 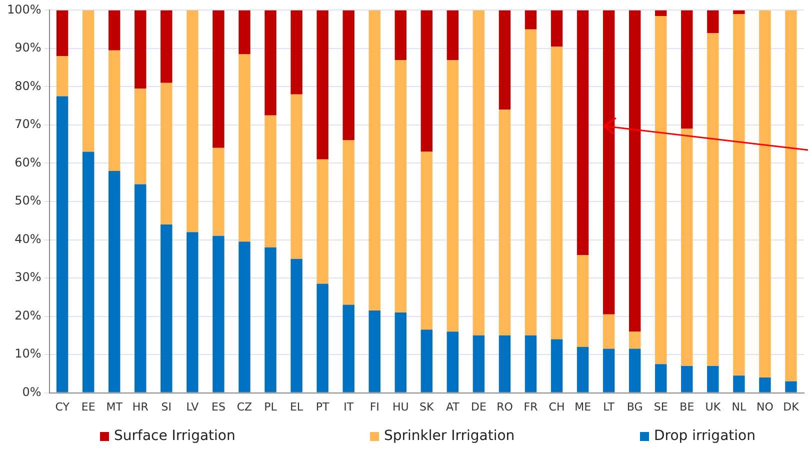 I want to click on x-tick-label: EE, so click(x=88, y=407).